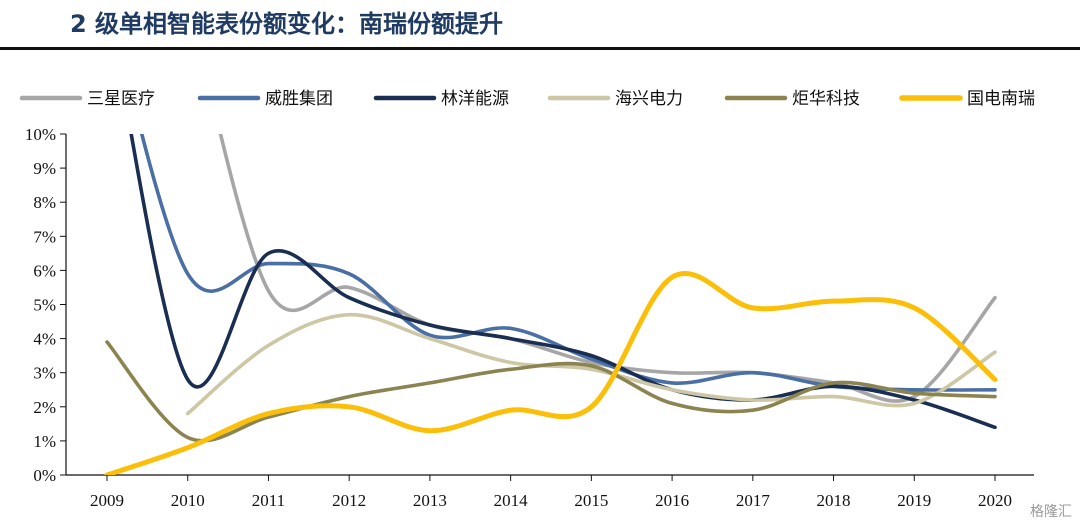  I want to click on x-tick-label: 2009, so click(107, 500).